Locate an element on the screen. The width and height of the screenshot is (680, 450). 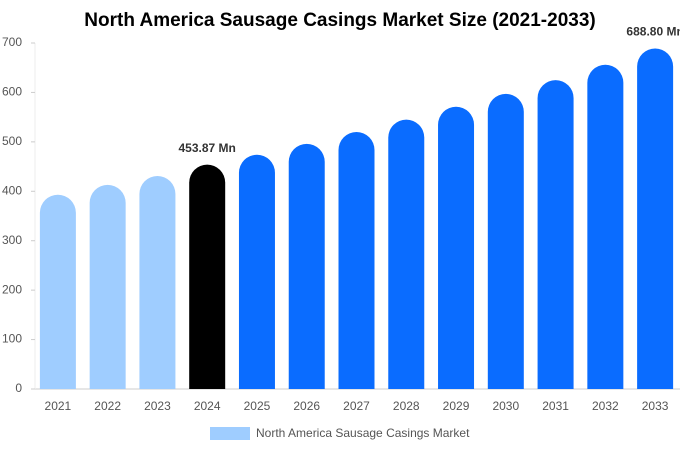
y-tick-label: 0 is located at coordinates (18, 388).